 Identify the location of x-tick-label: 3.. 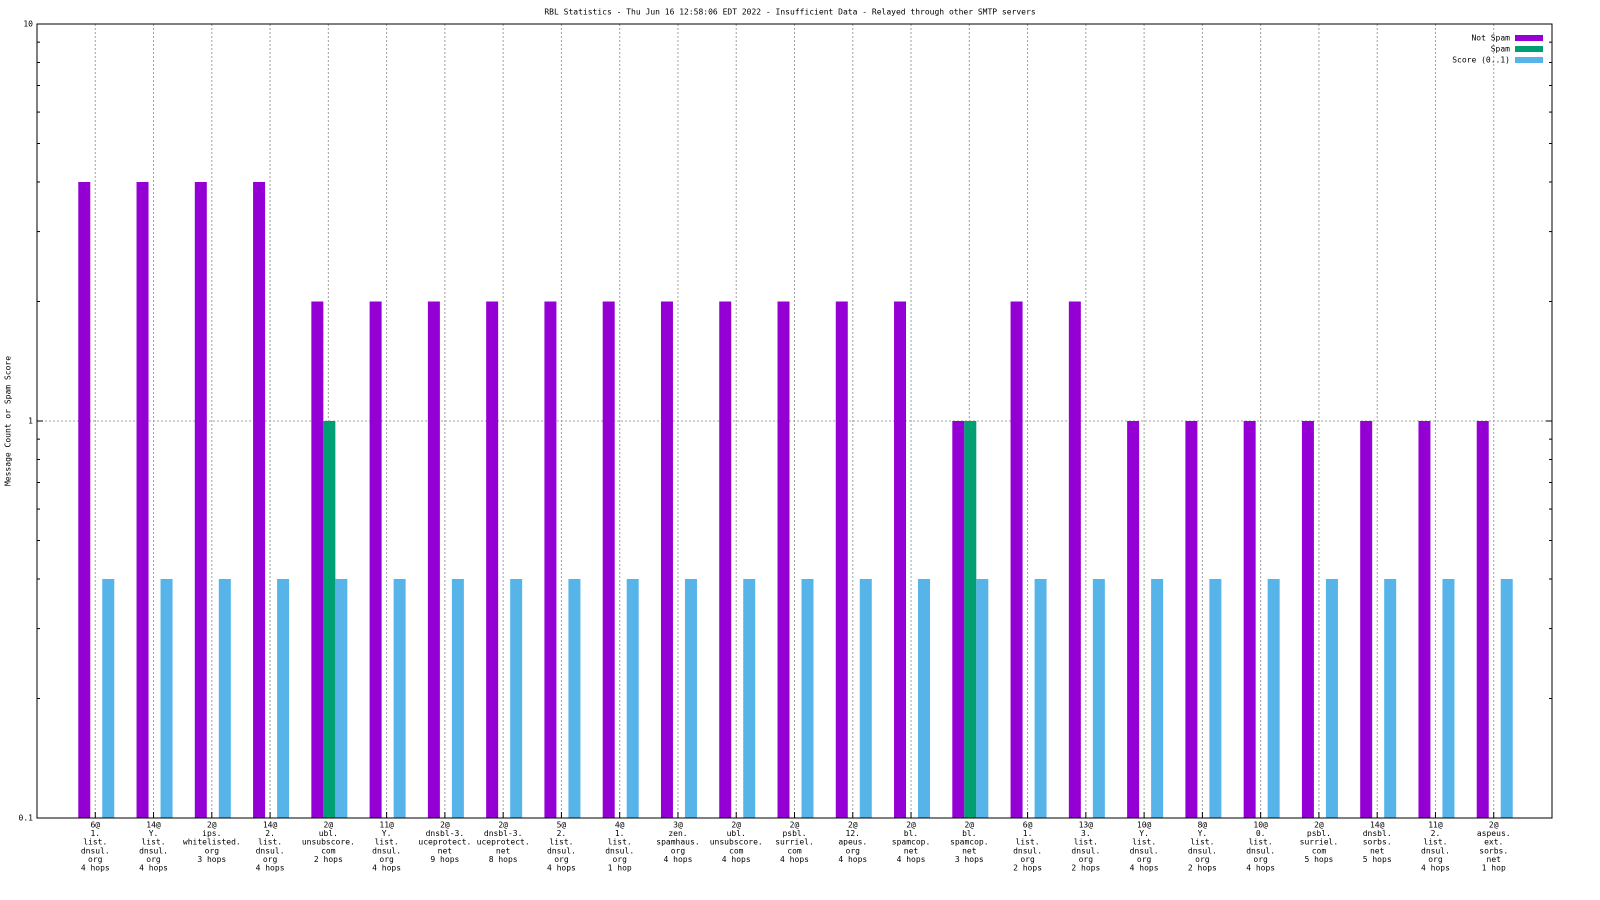
(1086, 833).